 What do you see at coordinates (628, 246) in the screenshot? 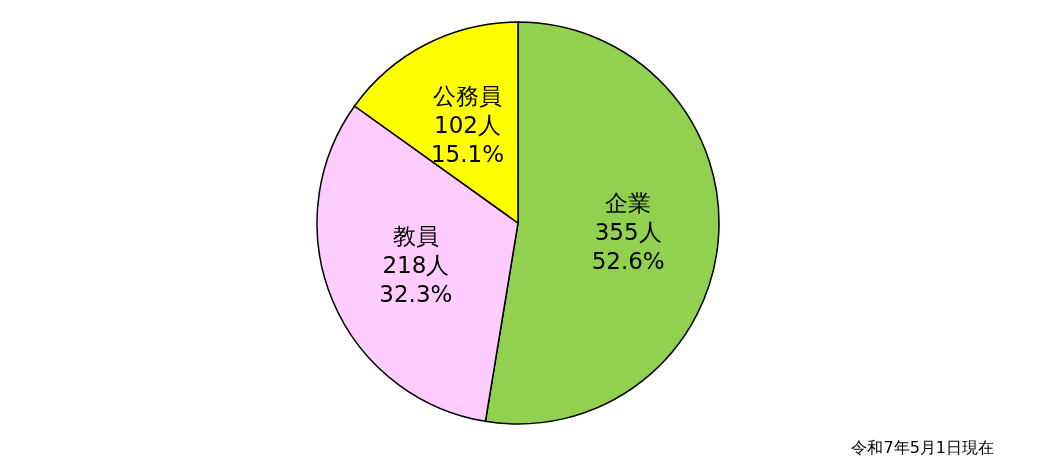
I see `data-label: 355人 52.6%` at bounding box center [628, 246].